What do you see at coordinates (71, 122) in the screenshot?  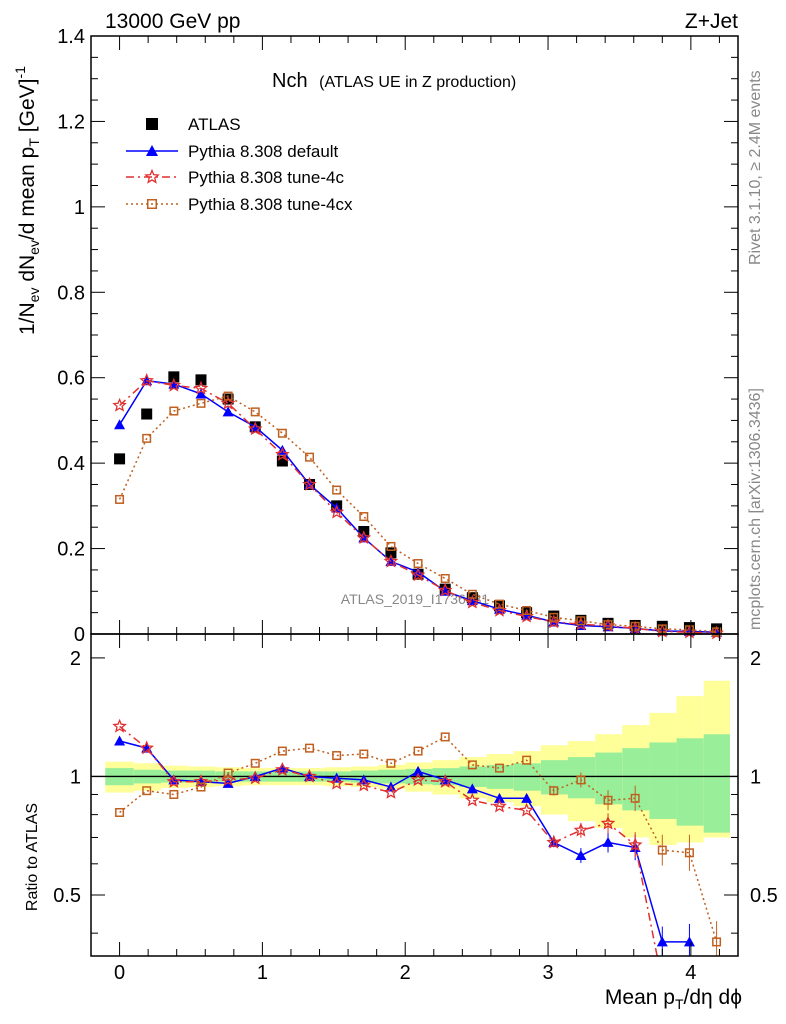 I see `main-y-tick-label: 1.2` at bounding box center [71, 122].